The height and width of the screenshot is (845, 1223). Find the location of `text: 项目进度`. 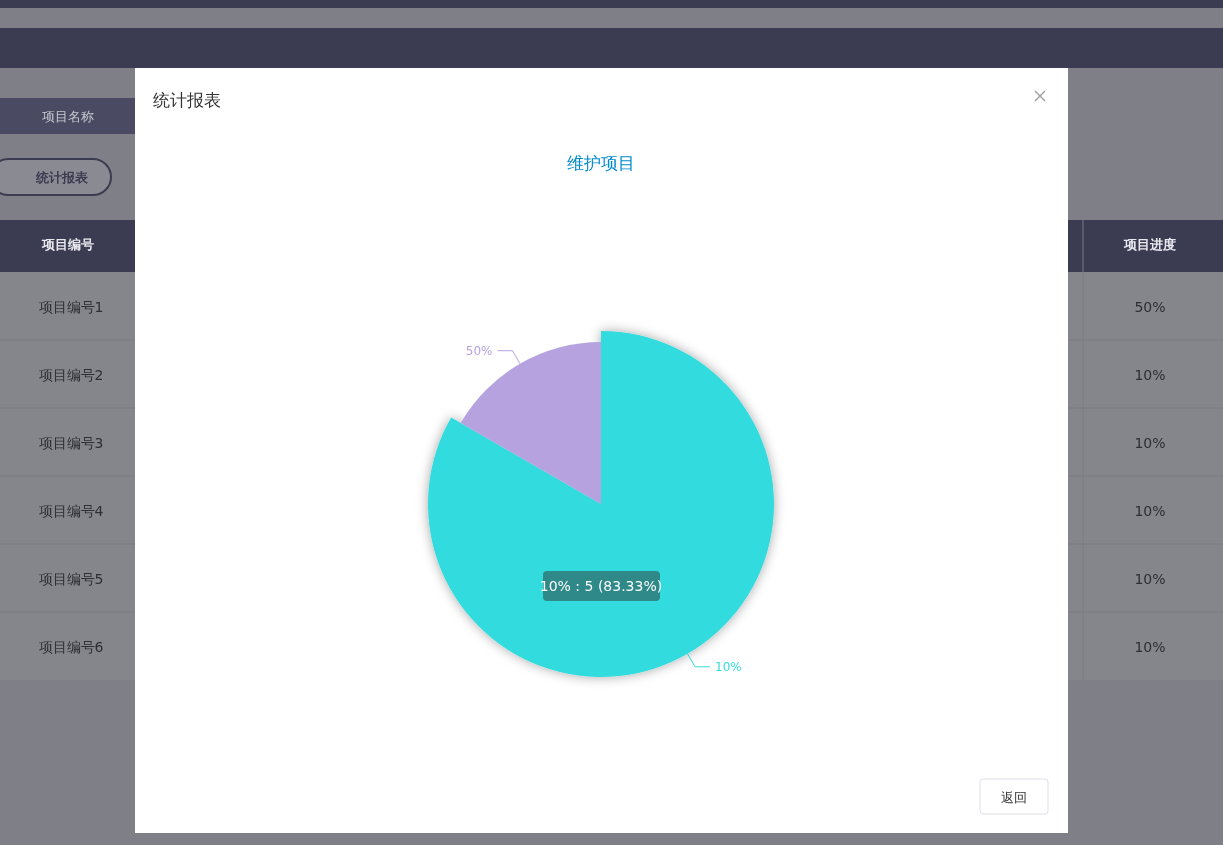

text: 项目进度 is located at coordinates (1149, 244).